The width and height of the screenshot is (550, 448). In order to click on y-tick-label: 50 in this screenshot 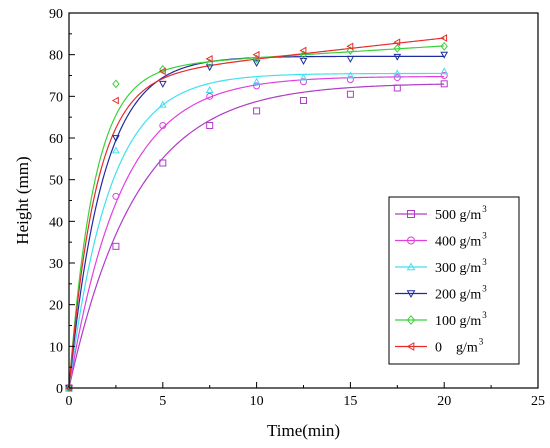, I will do `click(56, 181)`.